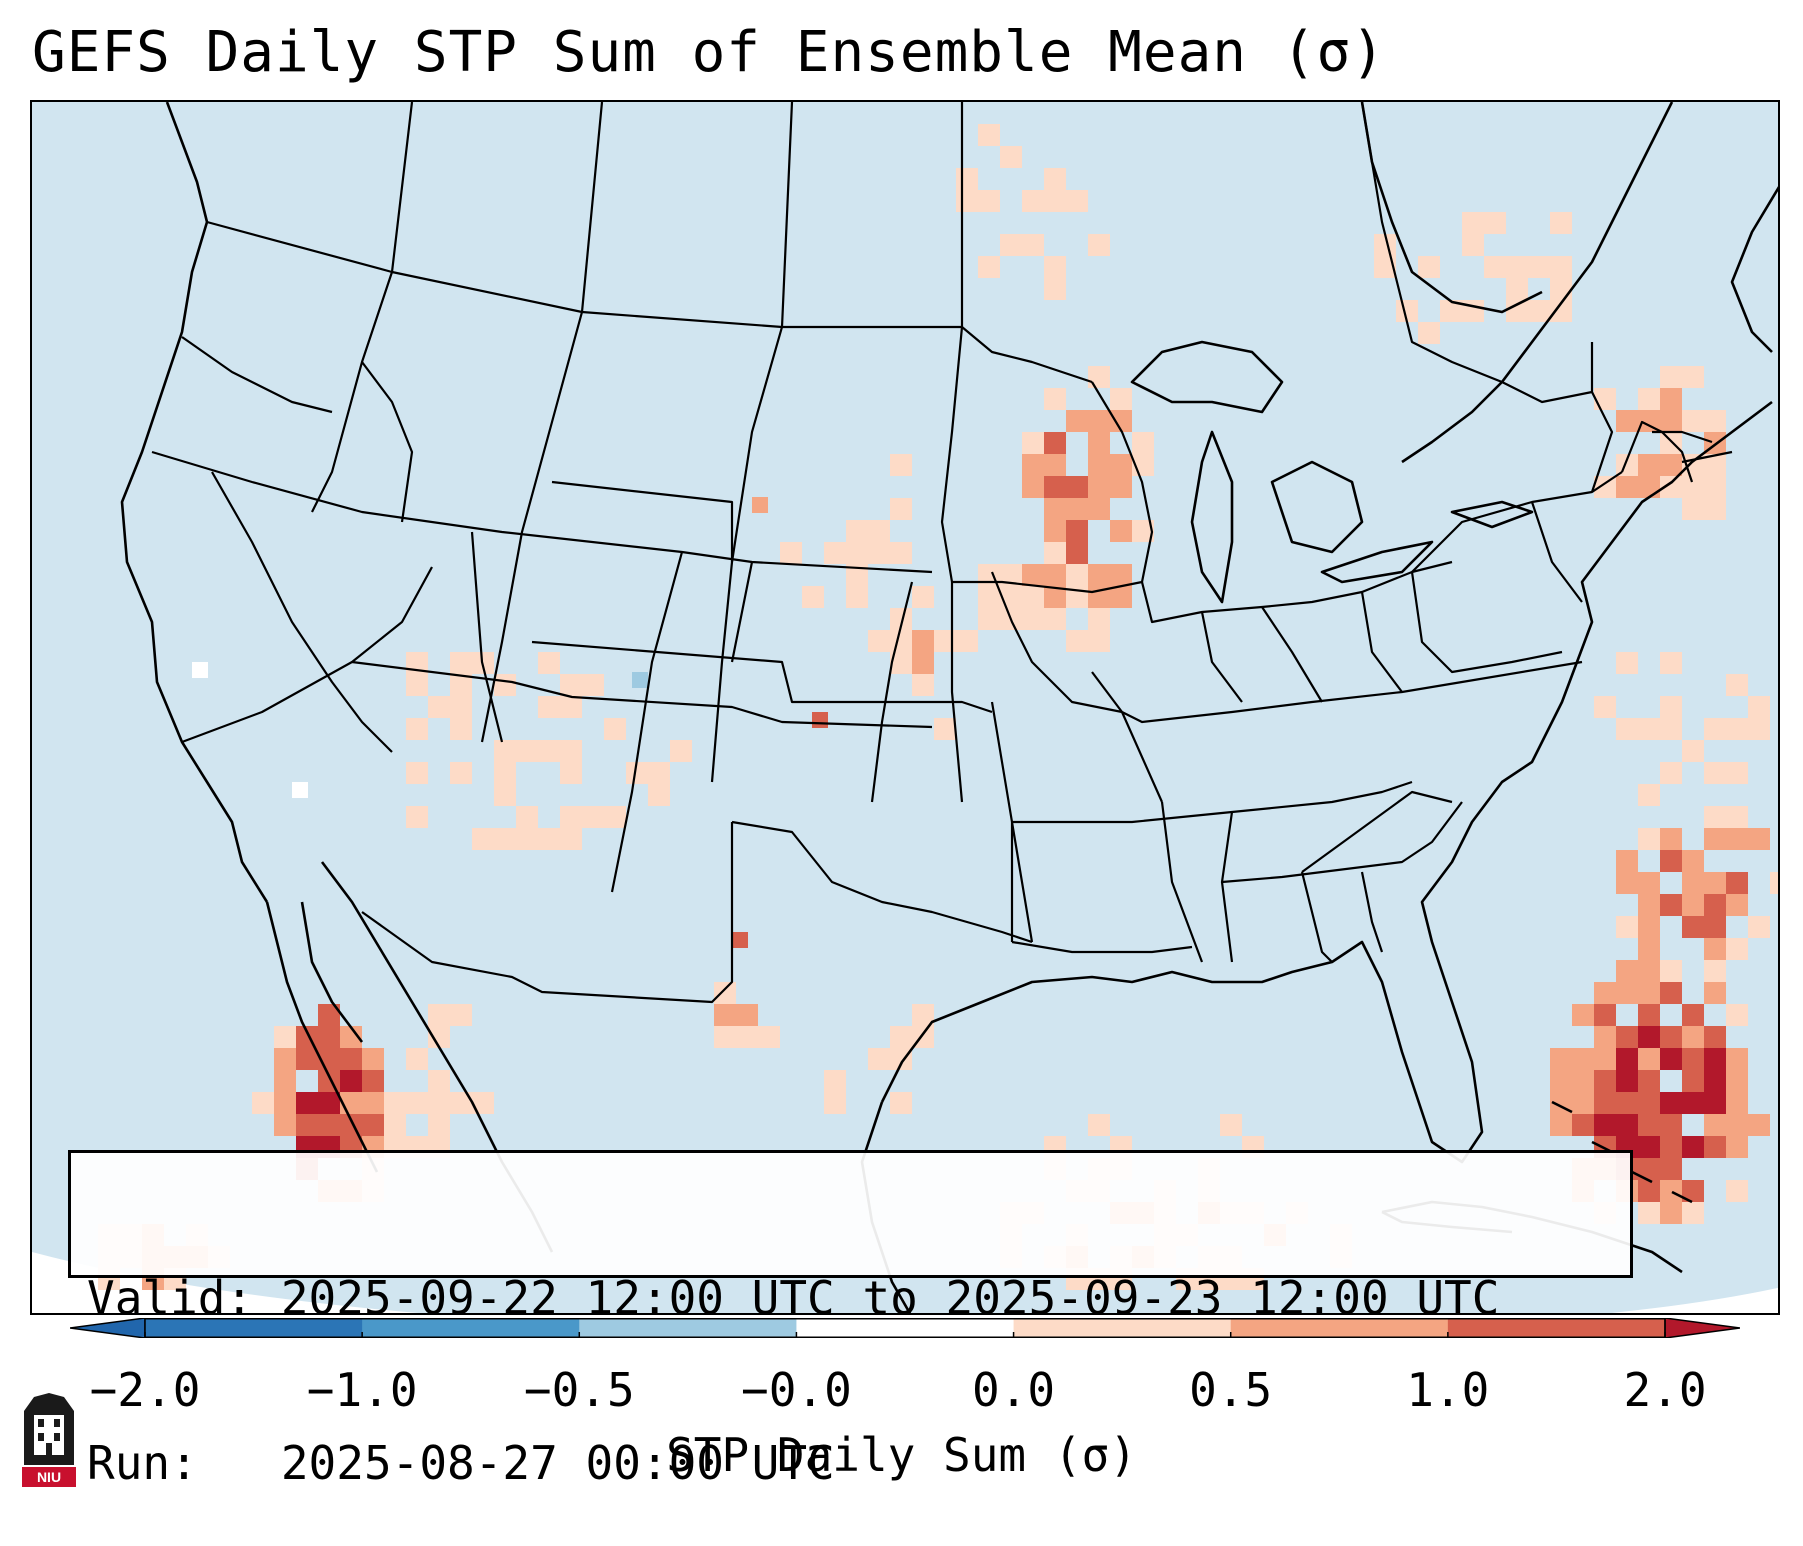 The width and height of the screenshot is (1803, 1546). Describe the element at coordinates (49, 1477) in the screenshot. I see `logo-text: NIU` at that location.